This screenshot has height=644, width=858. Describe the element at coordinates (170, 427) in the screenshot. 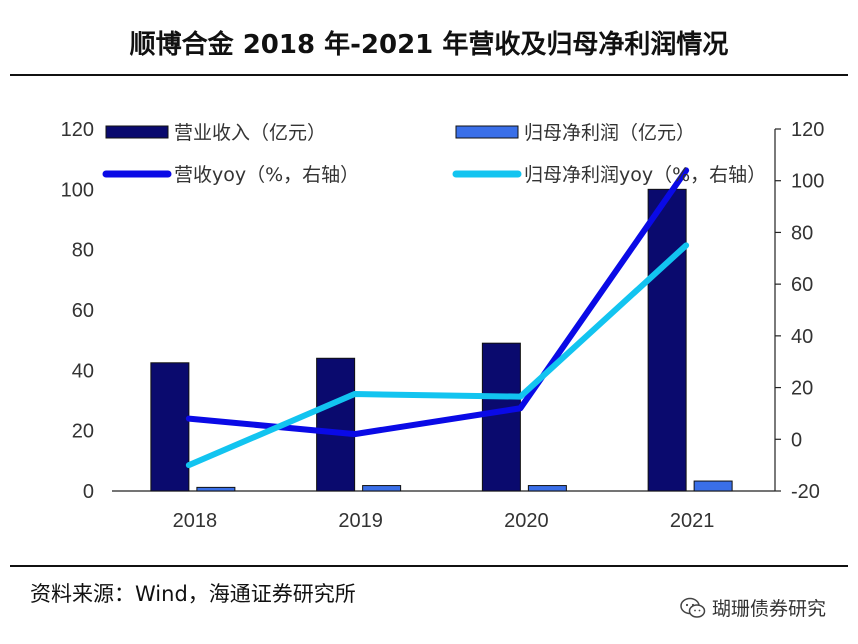

I see `bar-revenue-2018` at that location.